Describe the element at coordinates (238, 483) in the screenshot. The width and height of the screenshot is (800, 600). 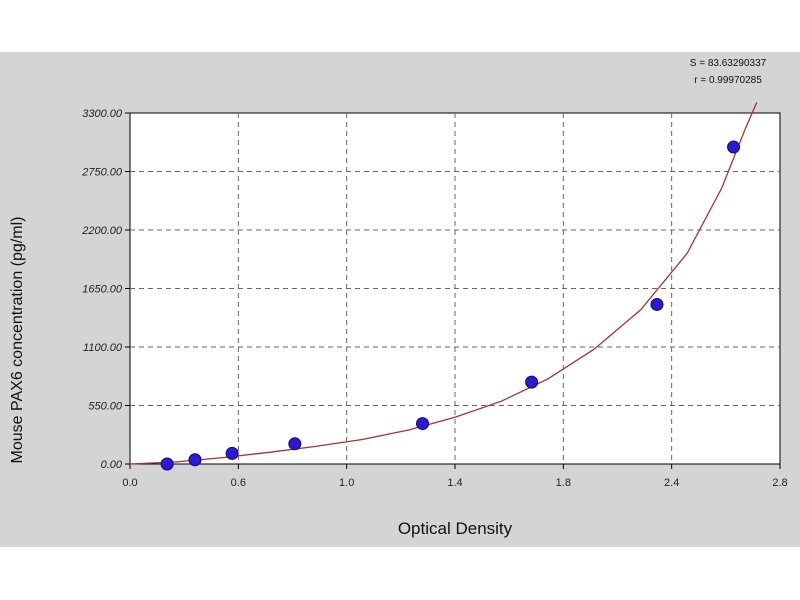
I see `x-tick-label: 0.6` at that location.